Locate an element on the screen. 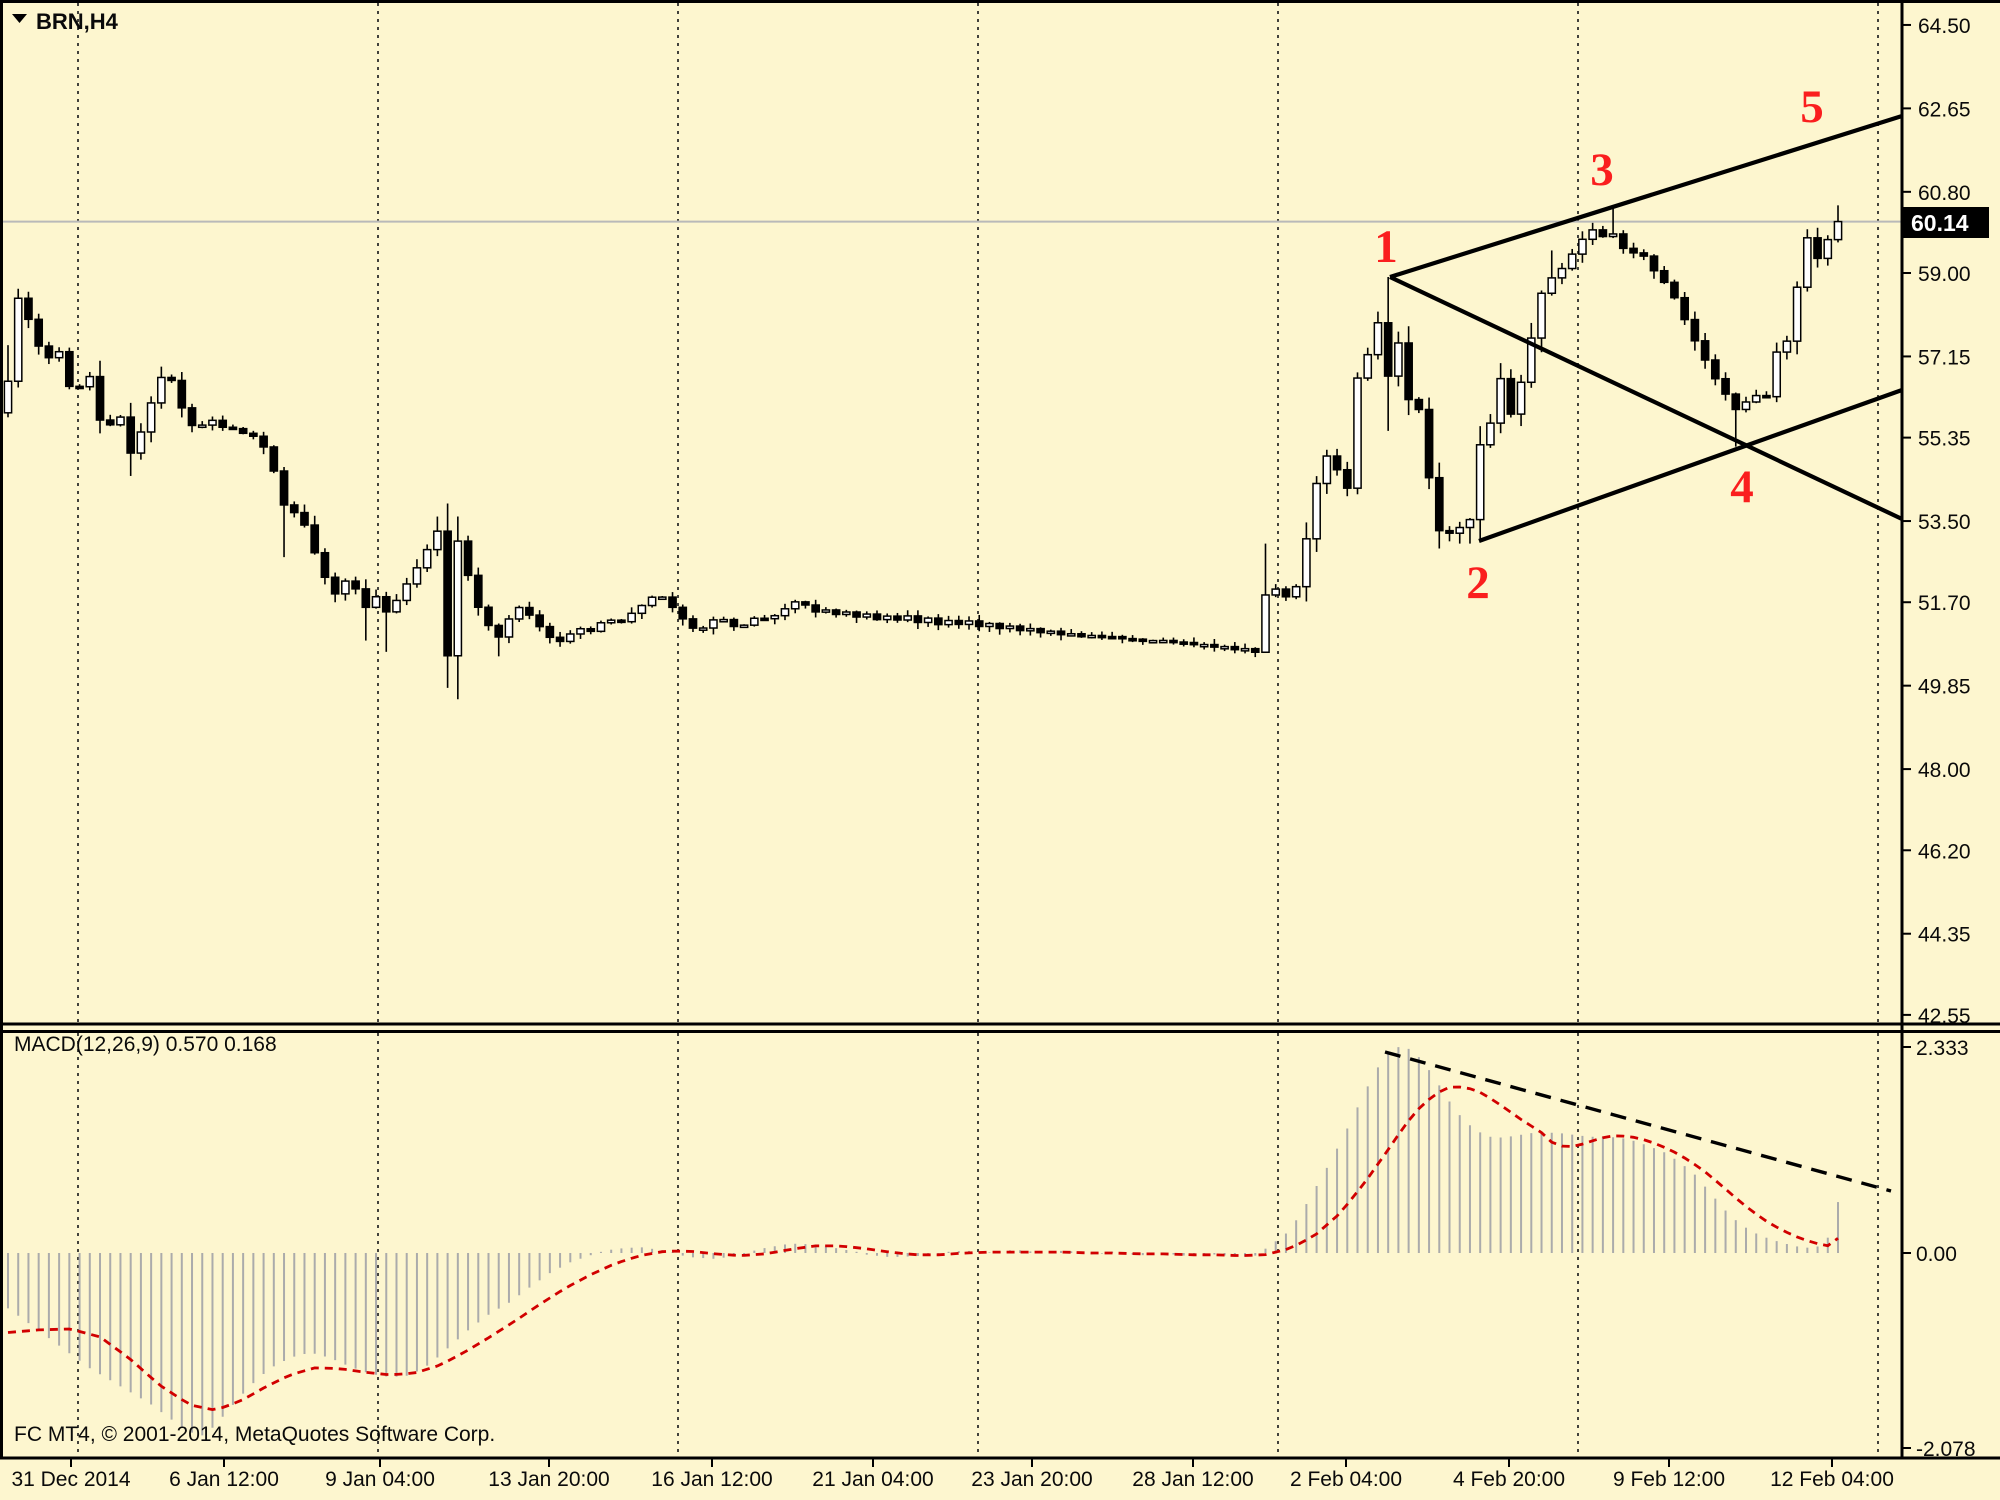 Image resolution: width=2000 pixels, height=1500 pixels. trendlines-layer is located at coordinates (1646, 328).